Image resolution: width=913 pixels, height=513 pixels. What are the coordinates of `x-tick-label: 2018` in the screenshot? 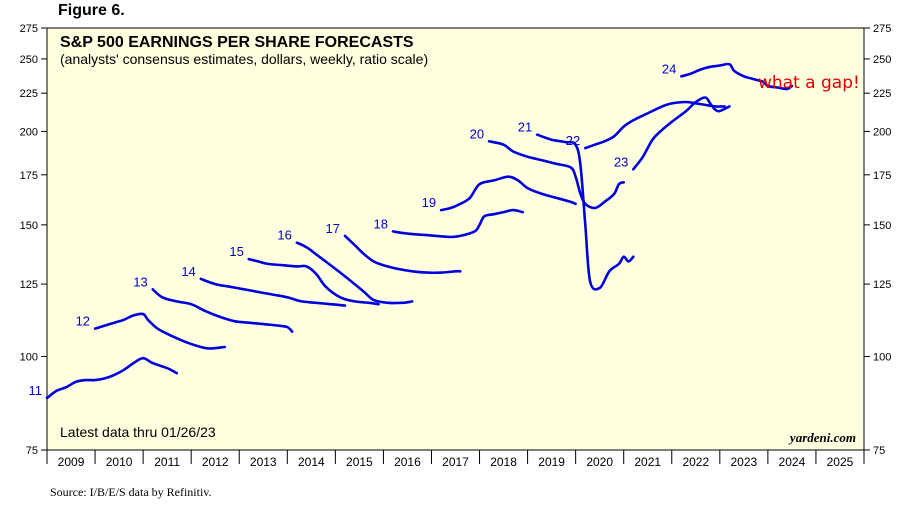 It's located at (503, 462).